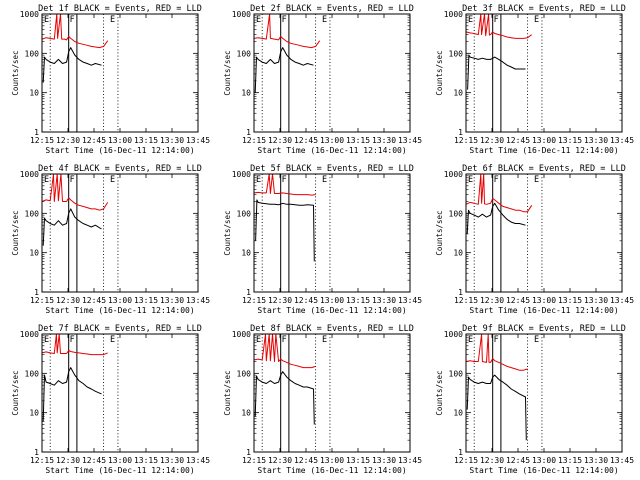  Describe the element at coordinates (544, 9) in the screenshot. I see `panel-title: Det 3f BLACK = Events, RED = LLD` at that location.